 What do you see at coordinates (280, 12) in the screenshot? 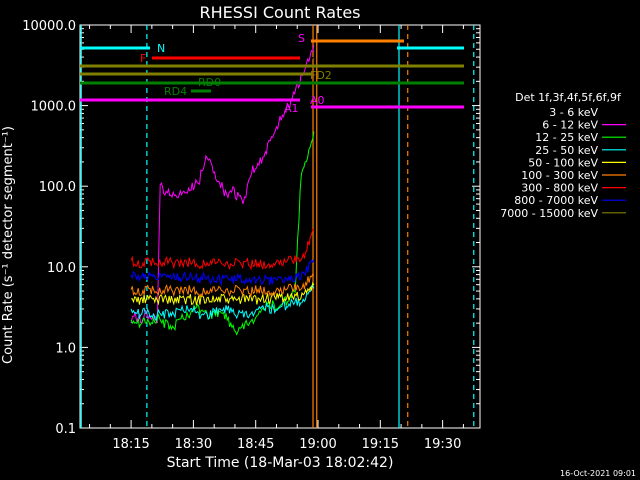
I see `chart-title: RHESSI Count Rates` at bounding box center [280, 12].